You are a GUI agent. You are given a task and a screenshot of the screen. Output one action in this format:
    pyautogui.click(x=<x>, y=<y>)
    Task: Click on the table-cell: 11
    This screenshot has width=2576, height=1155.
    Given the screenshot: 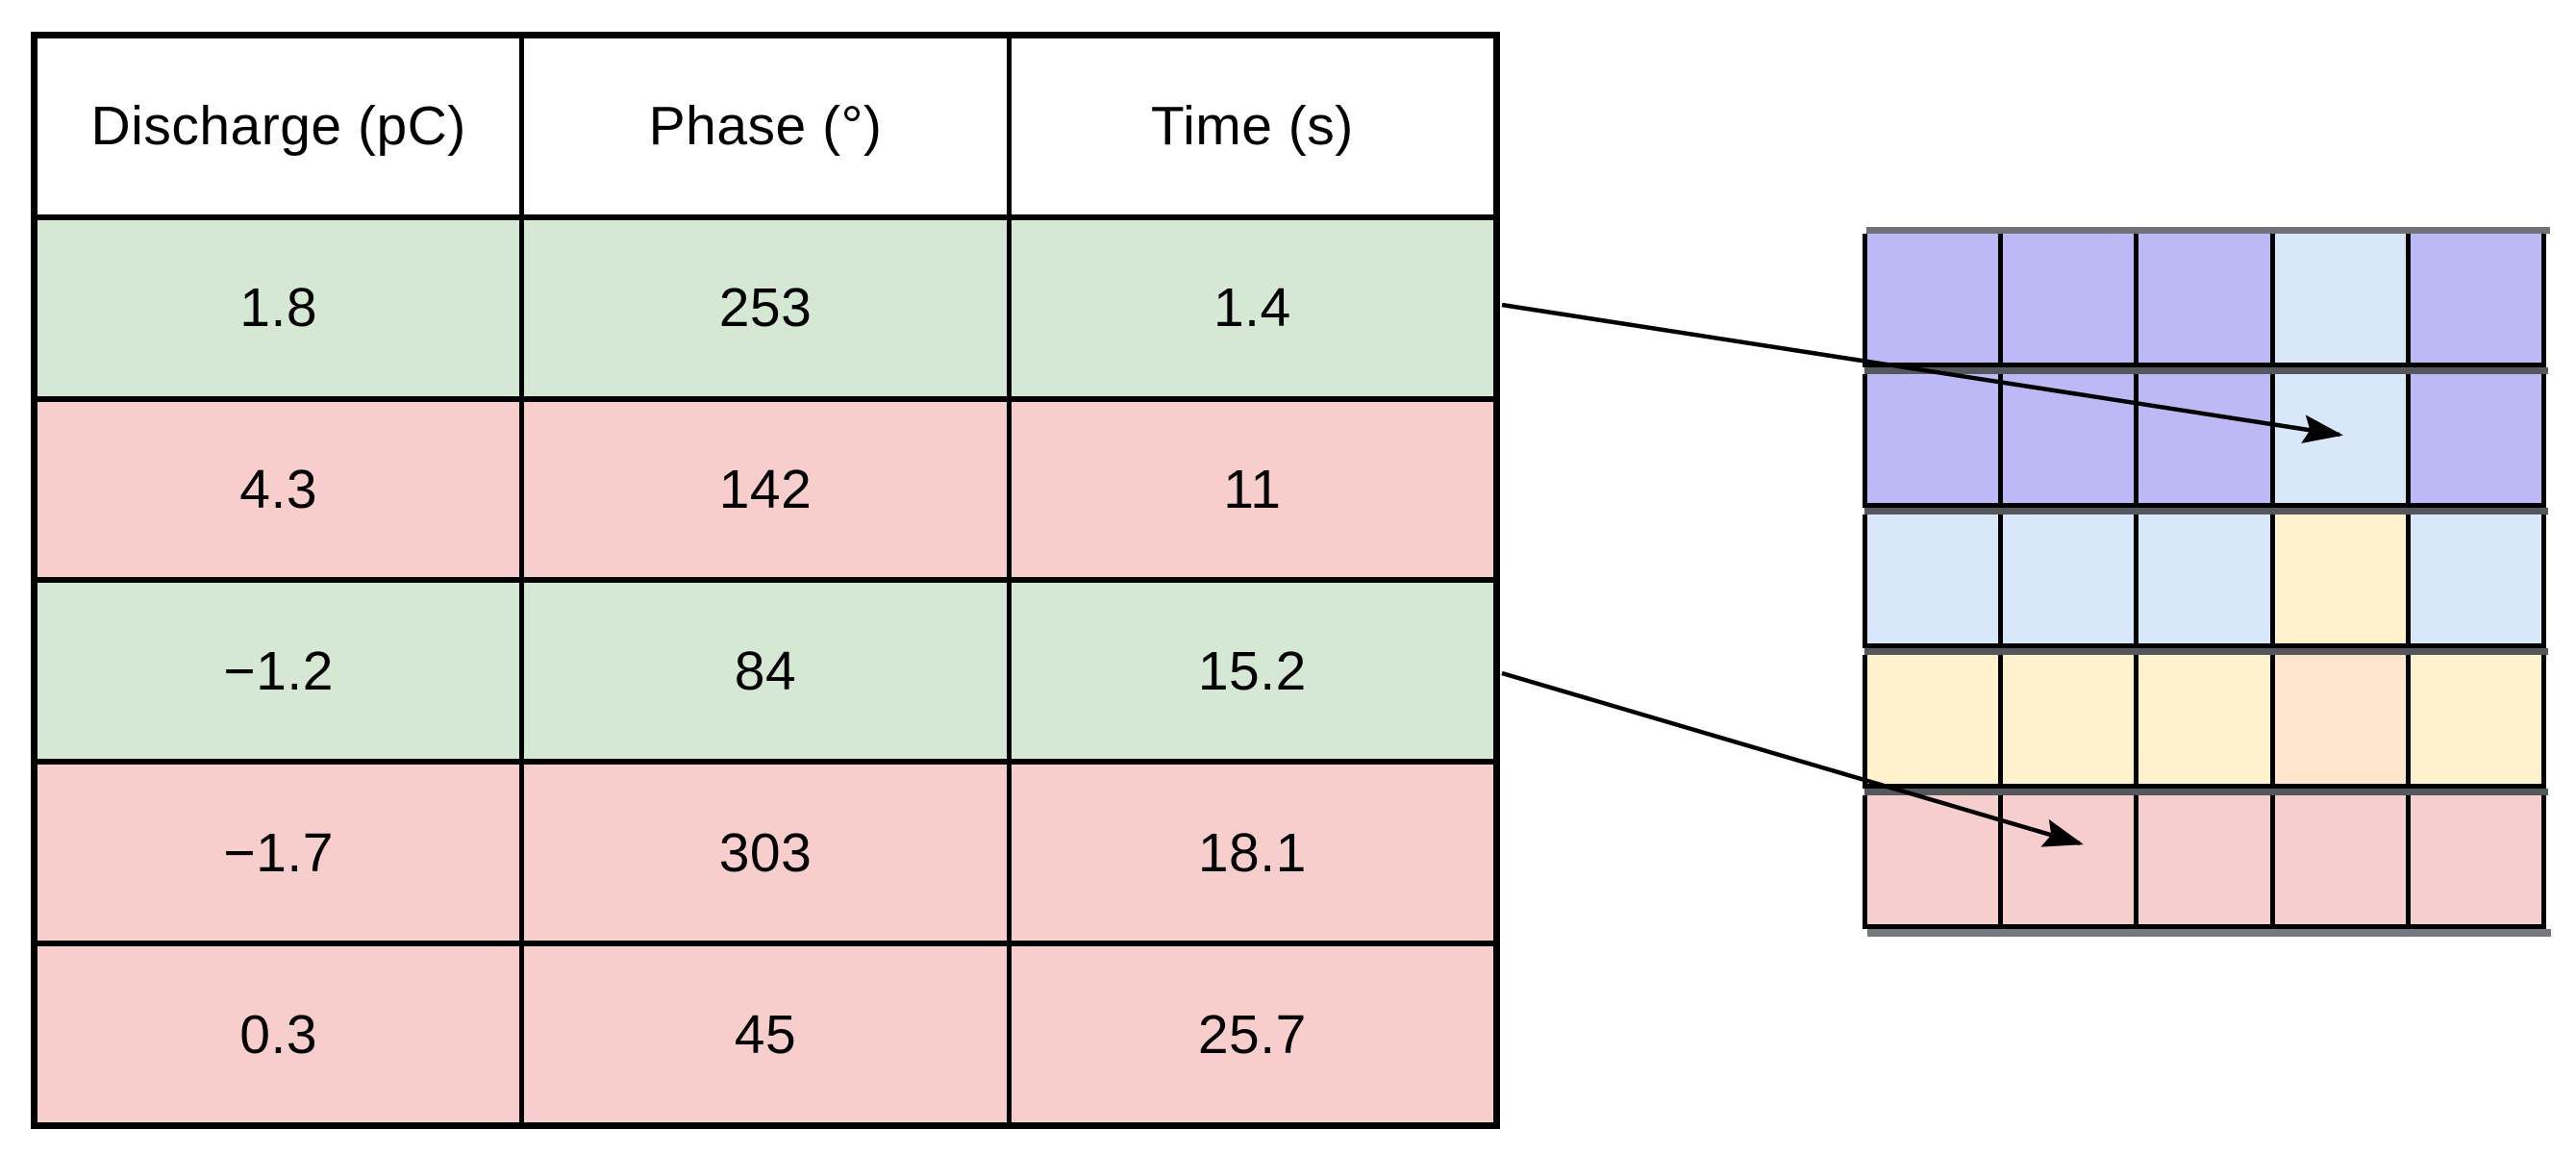 What is the action you would take?
    pyautogui.click(x=1252, y=490)
    